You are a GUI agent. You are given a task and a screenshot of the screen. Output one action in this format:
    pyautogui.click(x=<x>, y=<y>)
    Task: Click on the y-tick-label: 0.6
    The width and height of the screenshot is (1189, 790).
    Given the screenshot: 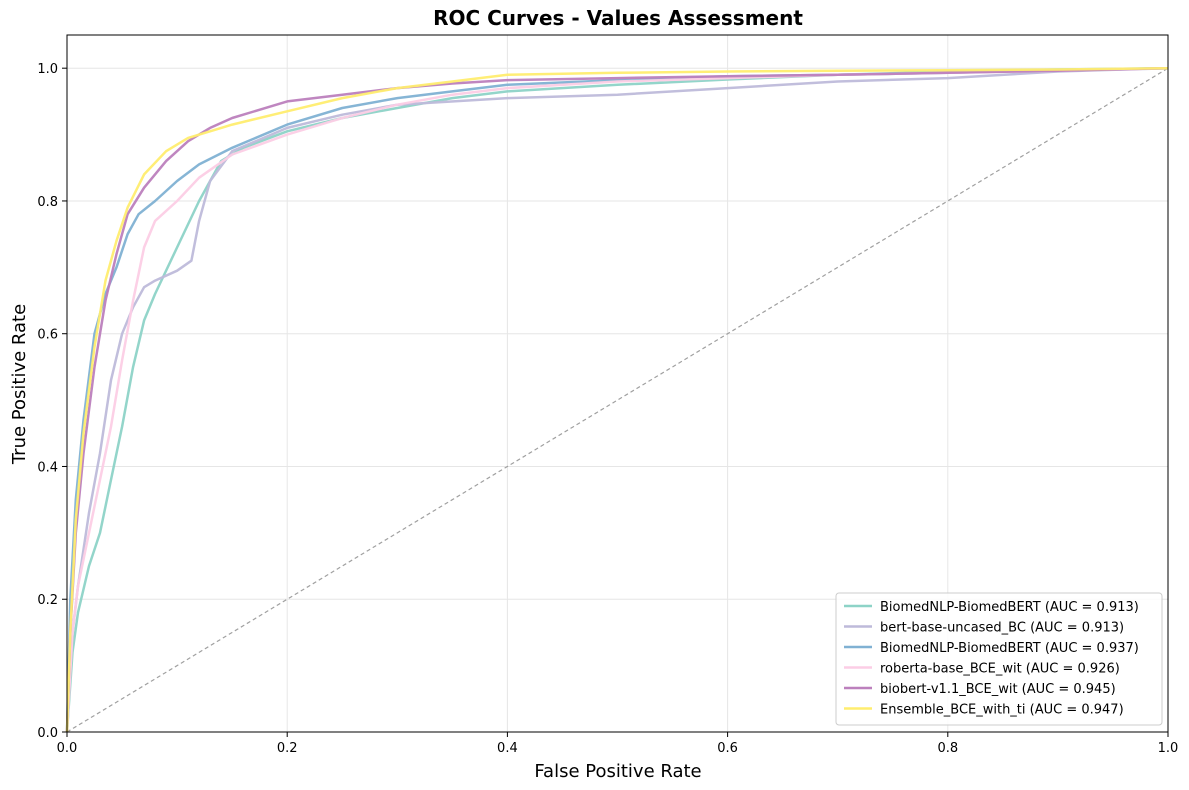 What is the action you would take?
    pyautogui.click(x=47, y=335)
    